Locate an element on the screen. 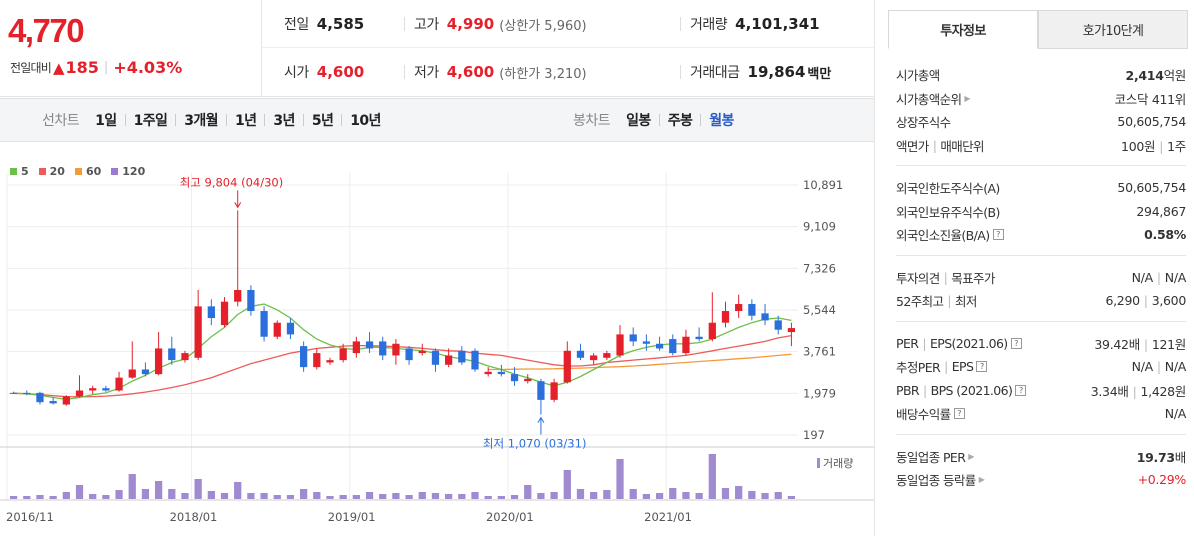  tab-investment-info: 투자정보 is located at coordinates (963, 29).